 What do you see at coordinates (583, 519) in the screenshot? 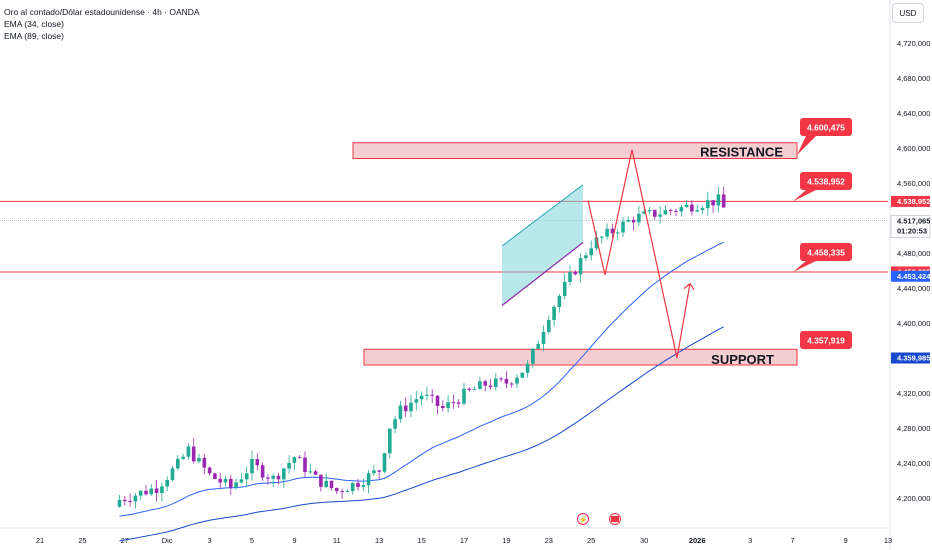
I see `lightning-event-icon` at bounding box center [583, 519].